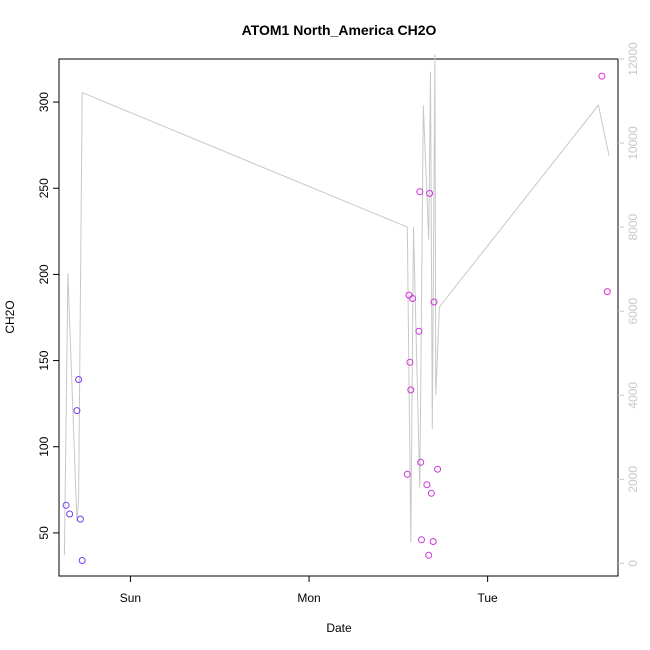 Image resolution: width=650 pixels, height=650 pixels. Describe the element at coordinates (44, 533) in the screenshot. I see `y-left-tick-label: 50` at that location.